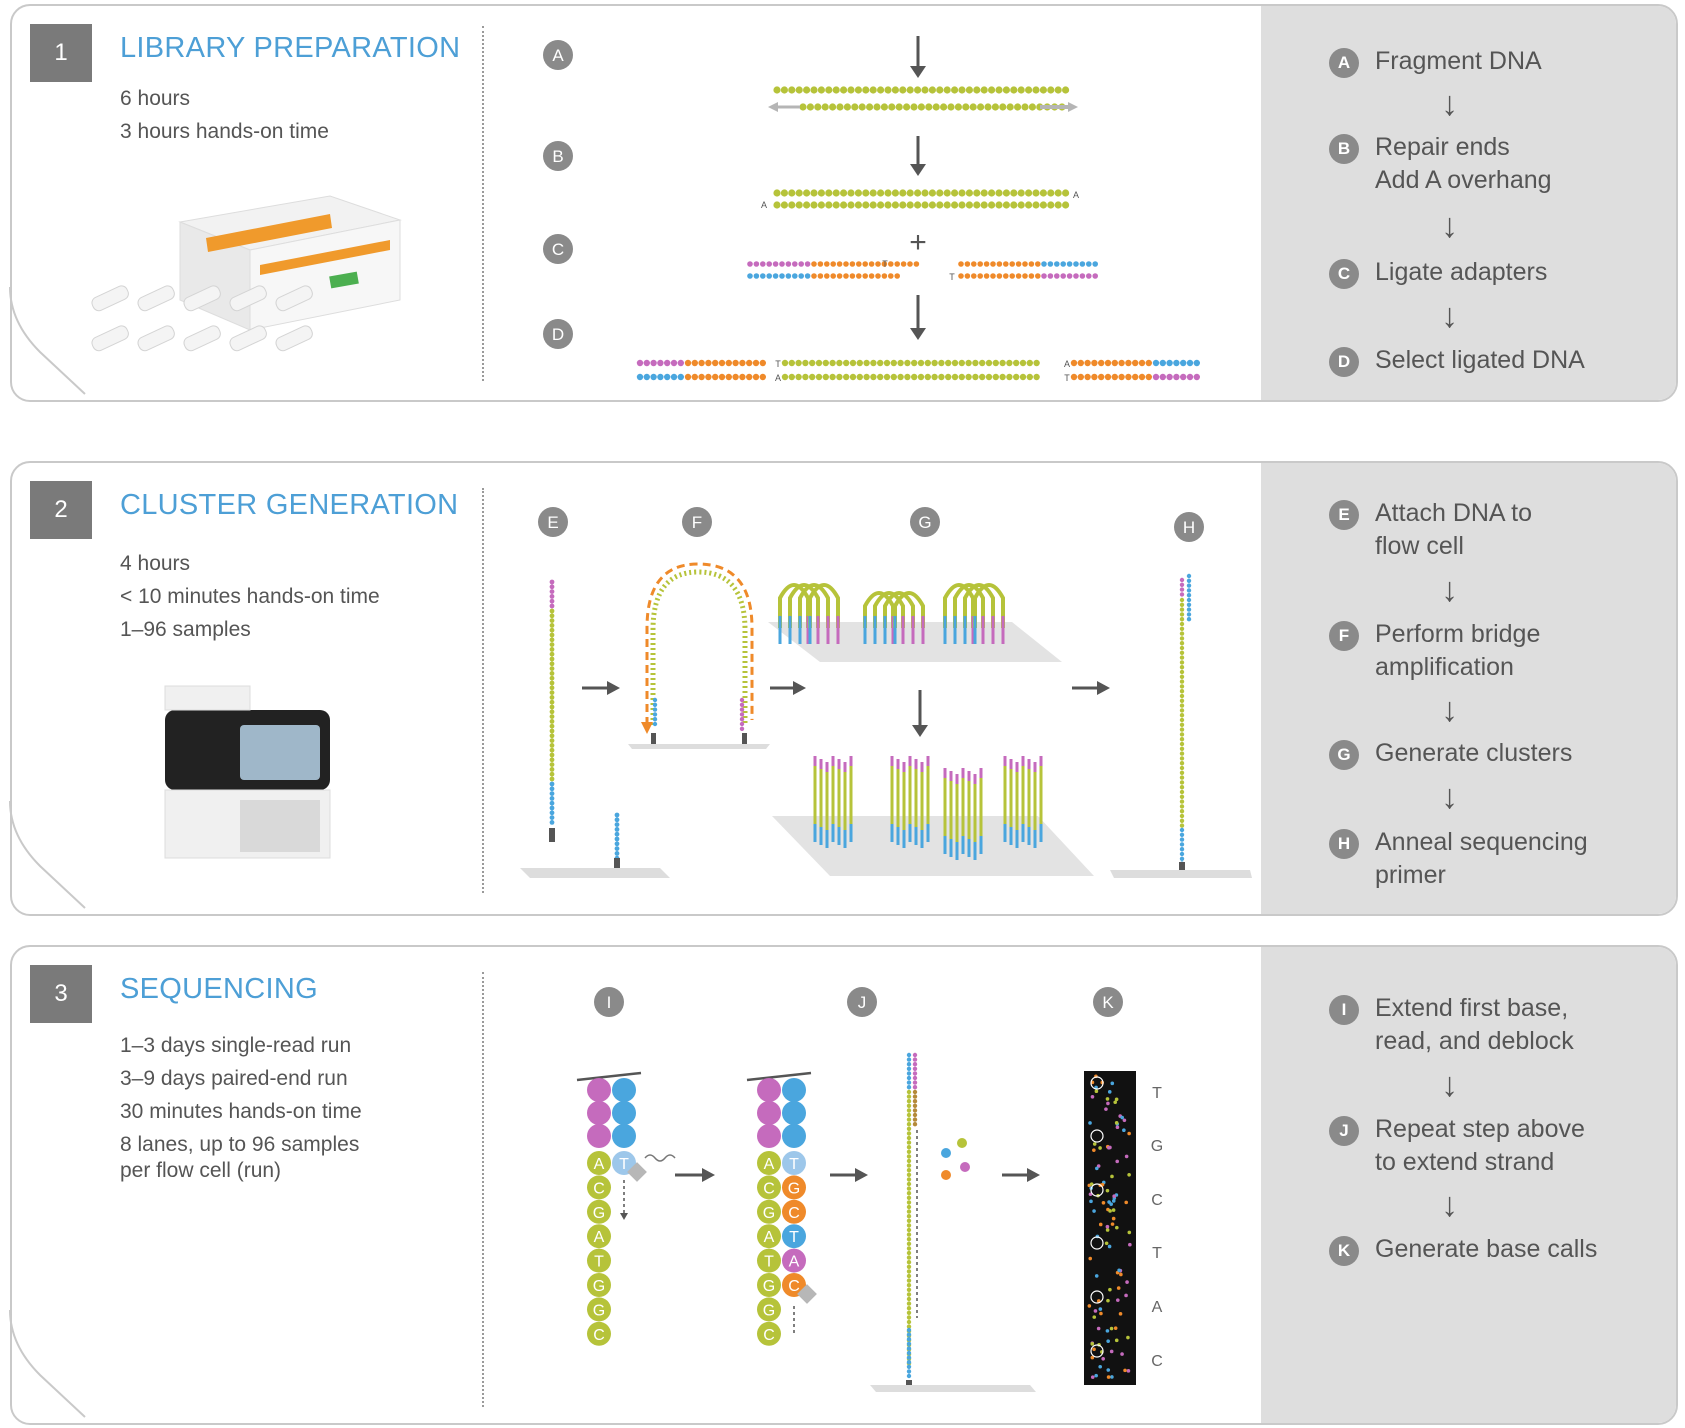 Image resolution: width=1685 pixels, height=1428 pixels. I want to click on adapter-strand, so click(1069, 276).